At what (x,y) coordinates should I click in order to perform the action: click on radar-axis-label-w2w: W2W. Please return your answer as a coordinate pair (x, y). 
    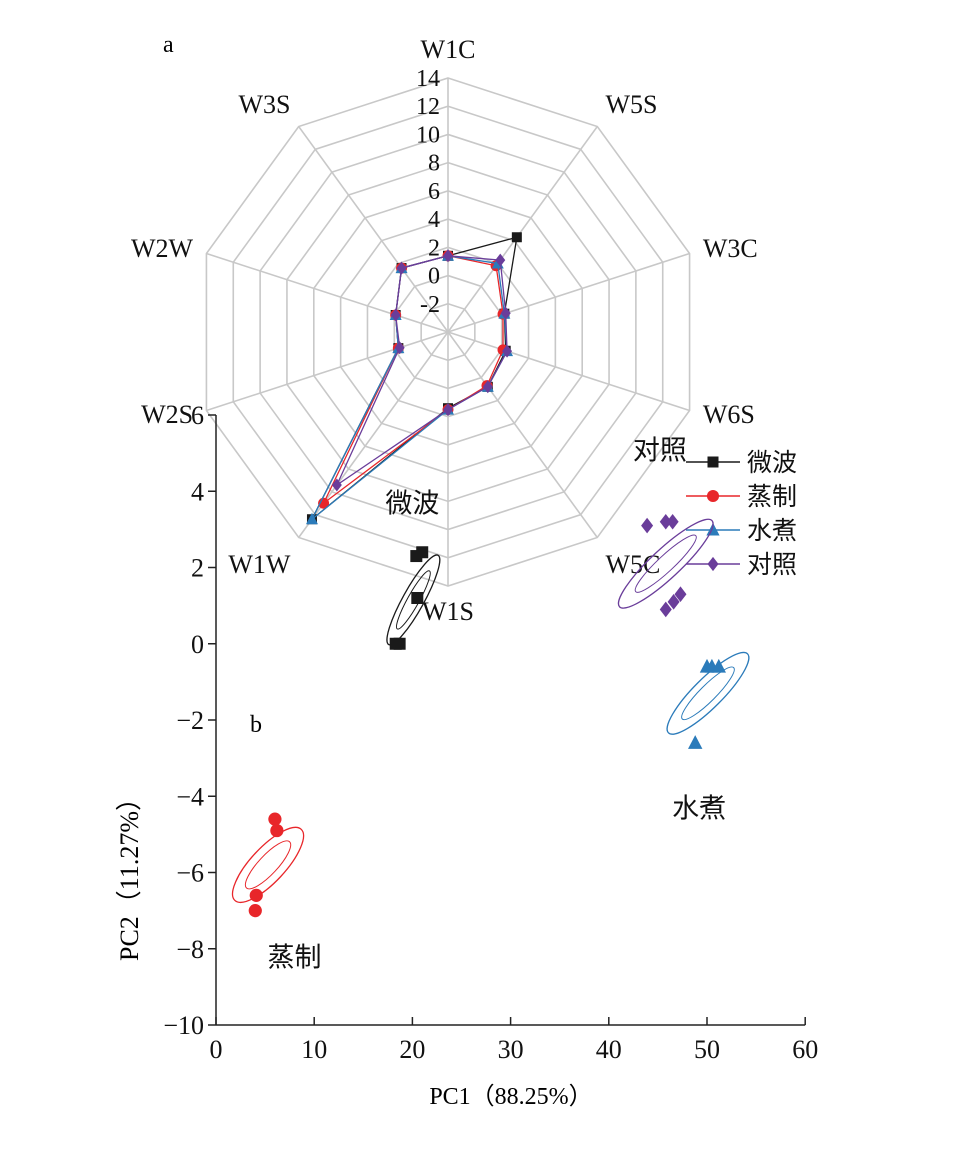
    Looking at the image, I should click on (162, 248).